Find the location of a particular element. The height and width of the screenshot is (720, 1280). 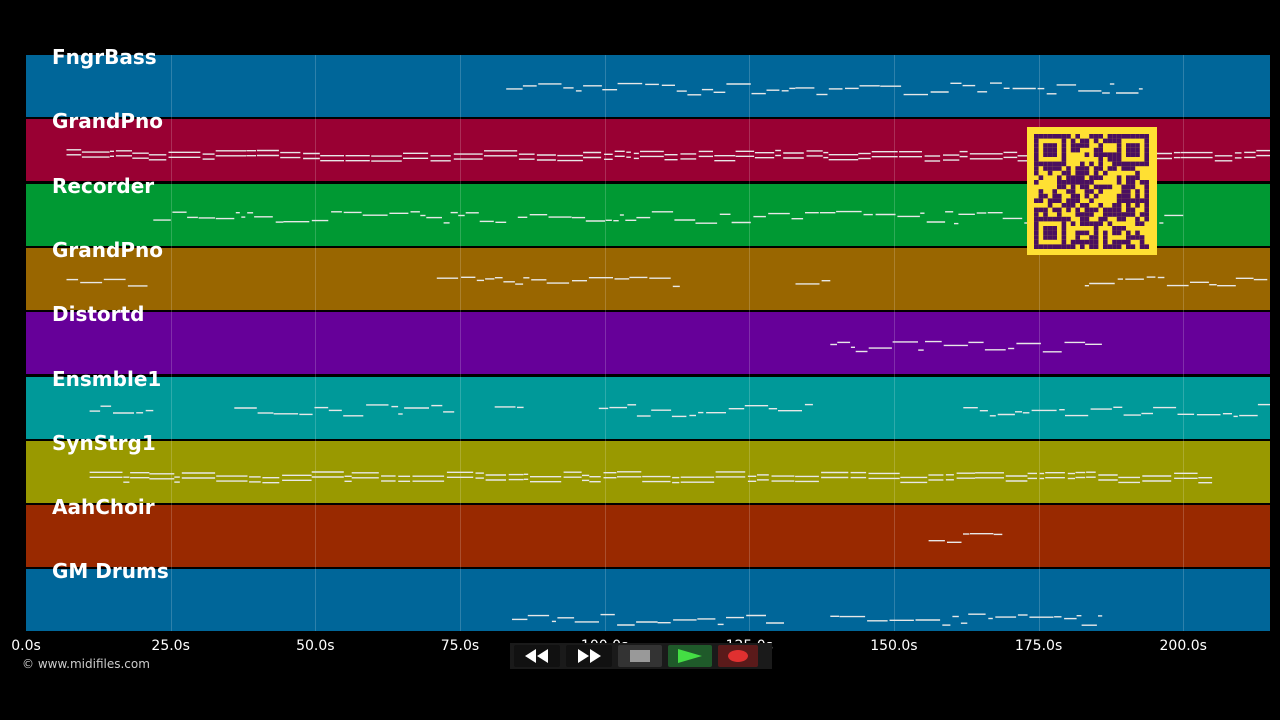

time-tick-label: 25.0s is located at coordinates (170, 646).